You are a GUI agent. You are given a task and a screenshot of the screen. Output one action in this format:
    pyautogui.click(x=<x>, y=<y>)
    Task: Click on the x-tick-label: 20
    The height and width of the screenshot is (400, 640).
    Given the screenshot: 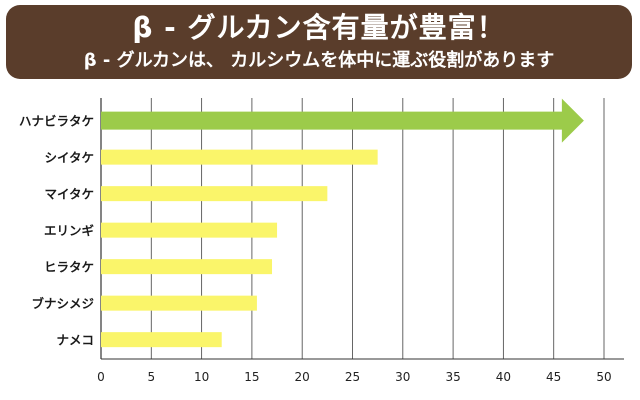 What is the action you would take?
    pyautogui.click(x=302, y=377)
    